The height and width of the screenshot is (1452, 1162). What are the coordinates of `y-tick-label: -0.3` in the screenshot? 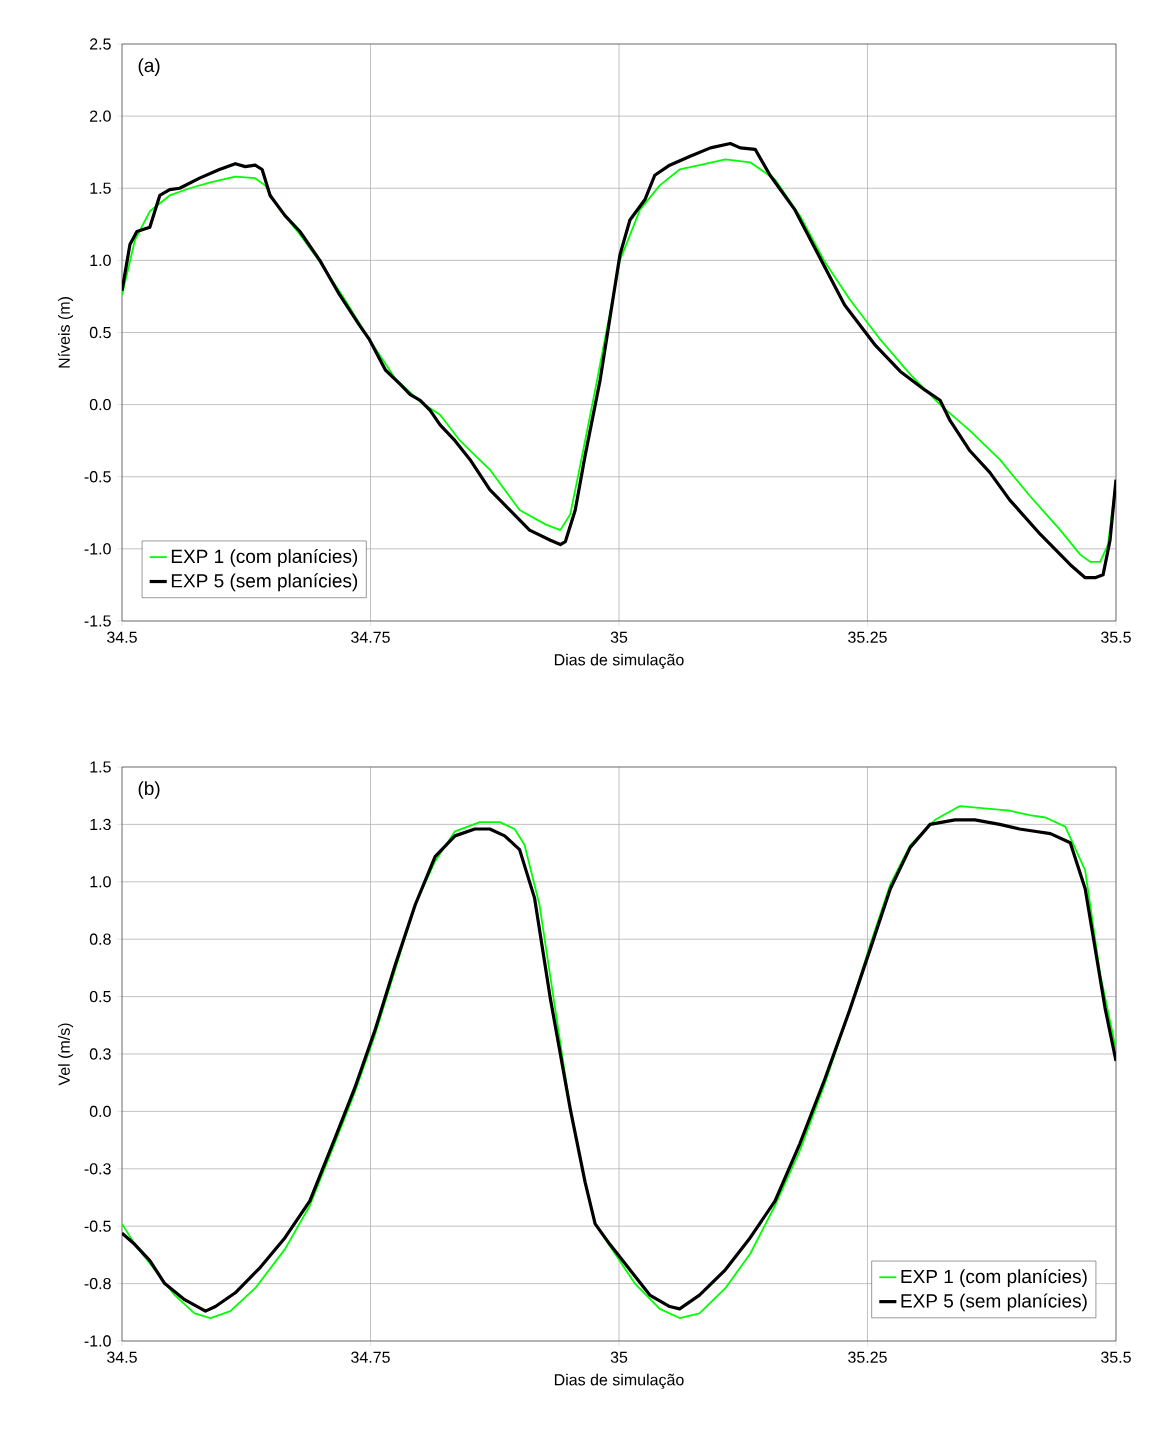 It's located at (97, 1169).